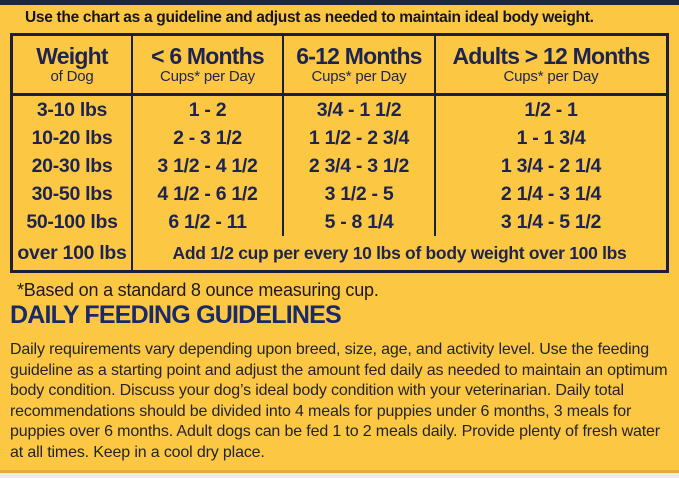 This screenshot has height=478, width=679. I want to click on bottom-shadow-line, so click(339, 471).